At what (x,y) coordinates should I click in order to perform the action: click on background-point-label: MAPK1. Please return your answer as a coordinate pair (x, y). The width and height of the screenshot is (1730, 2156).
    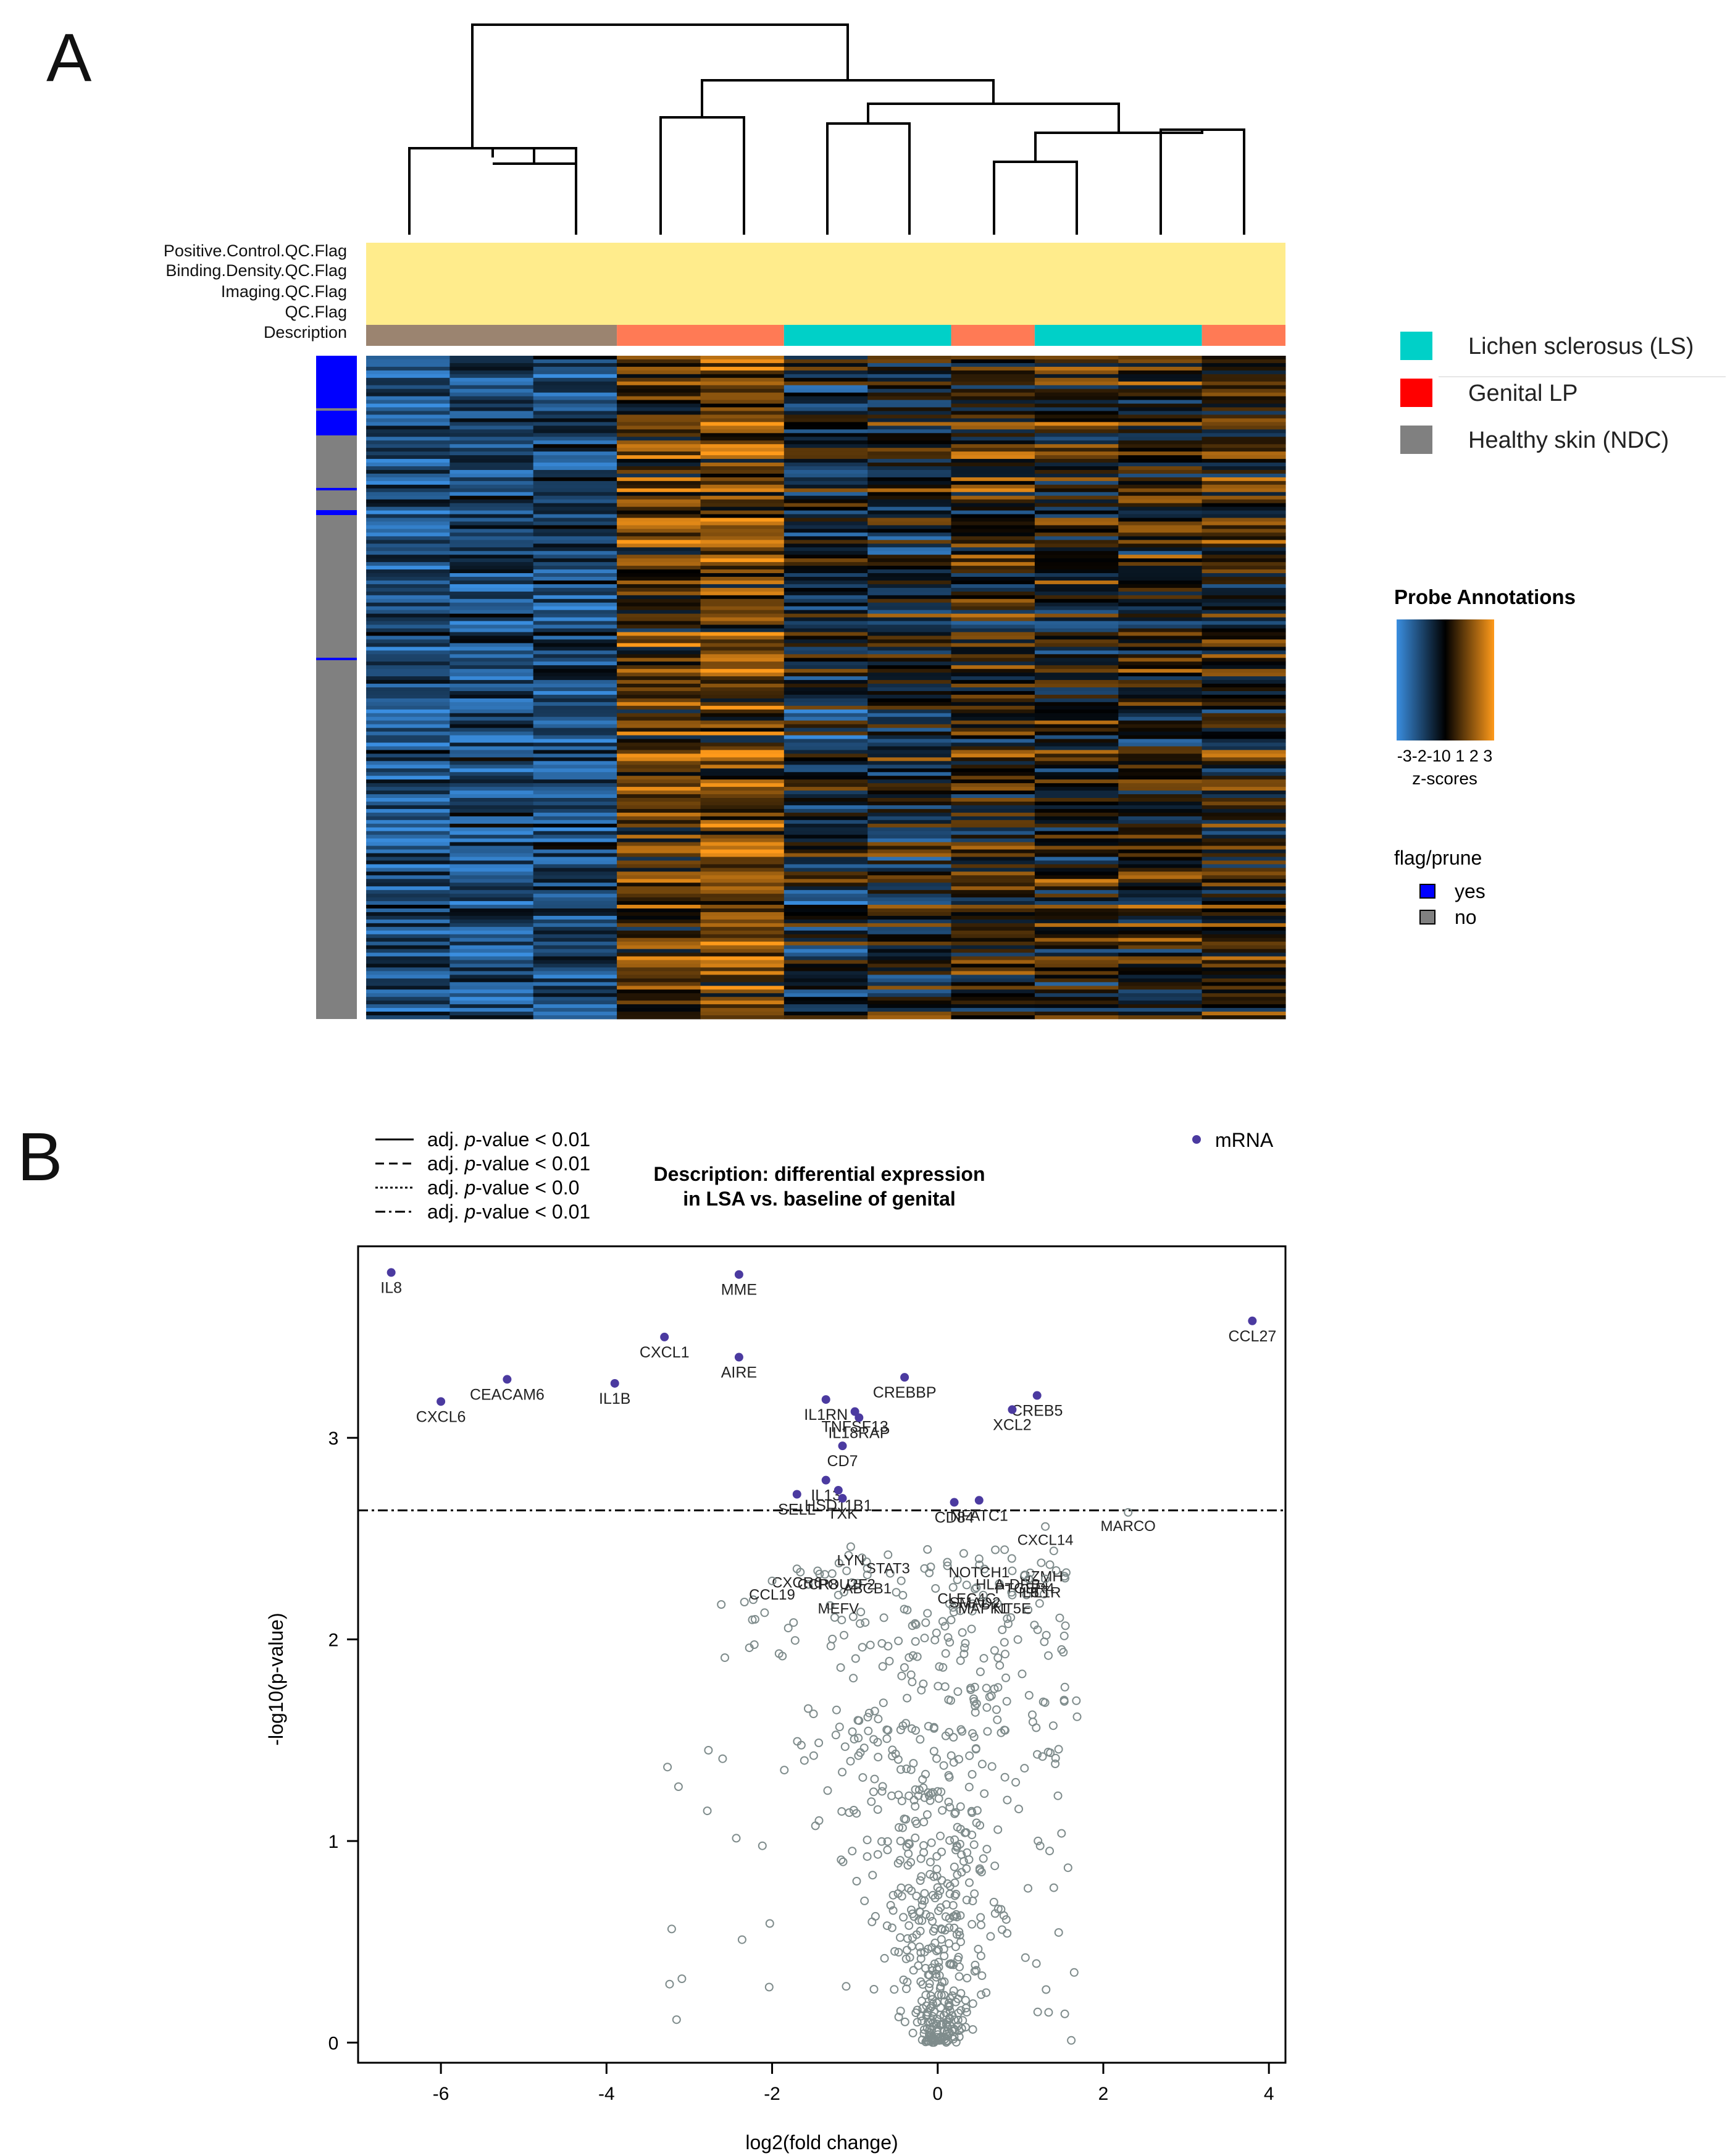
    Looking at the image, I should click on (983, 1609).